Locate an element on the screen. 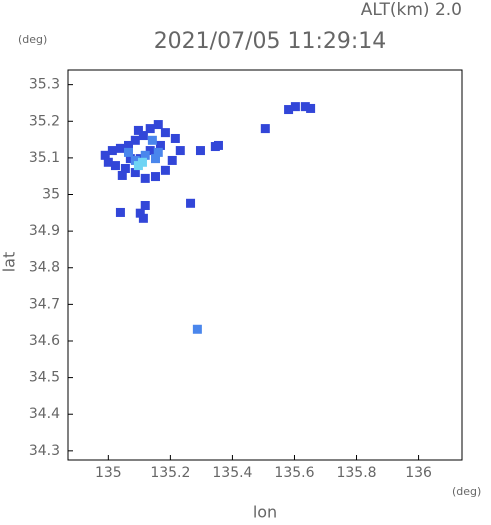 The image size is (491, 525). chart-title: 2021/07/05 11:29:14 is located at coordinates (270, 41).